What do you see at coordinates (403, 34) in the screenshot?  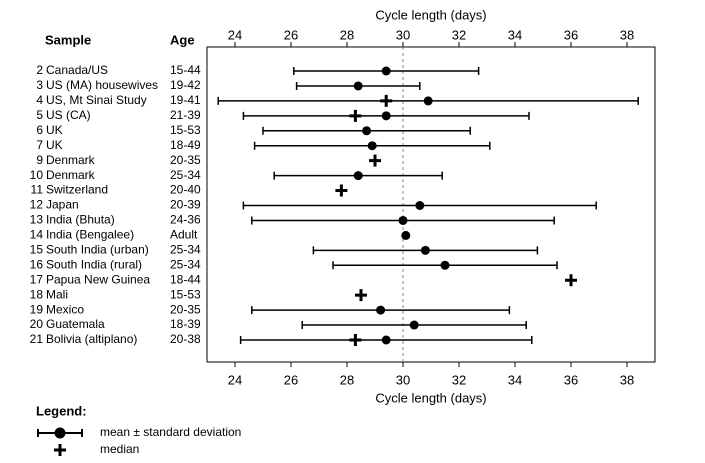 I see `x-tick-label-top: 30` at bounding box center [403, 34].